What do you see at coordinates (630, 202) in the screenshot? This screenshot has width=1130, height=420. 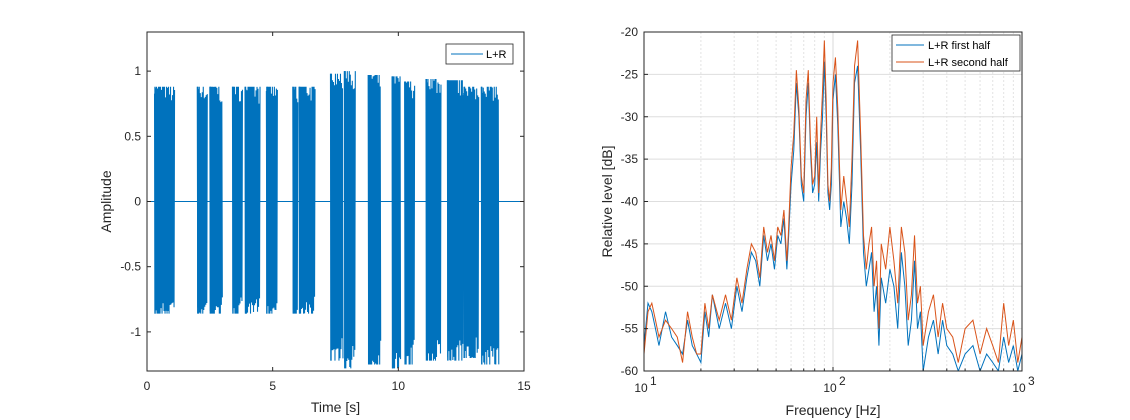 I see `spectrum-ytick-label: -40` at bounding box center [630, 202].